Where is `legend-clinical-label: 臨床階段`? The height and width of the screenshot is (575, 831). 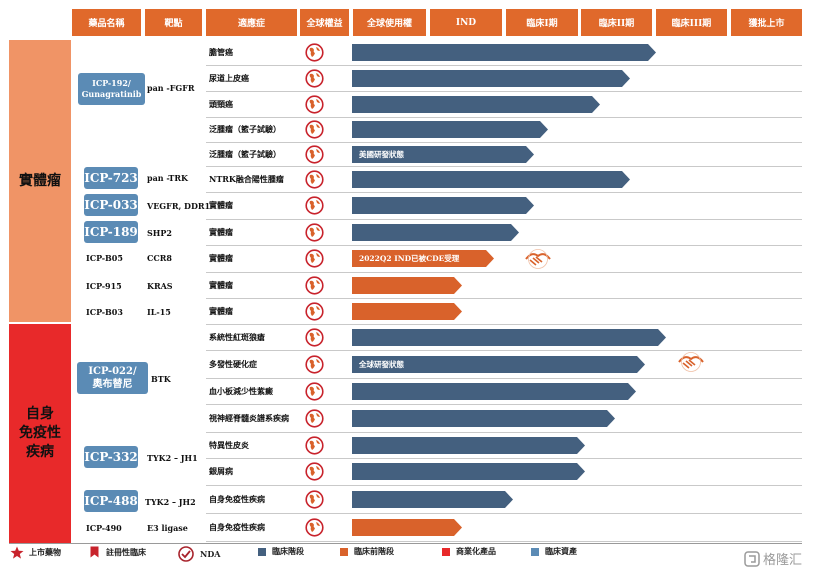 legend-clinical-label: 臨床階段 is located at coordinates (288, 551).